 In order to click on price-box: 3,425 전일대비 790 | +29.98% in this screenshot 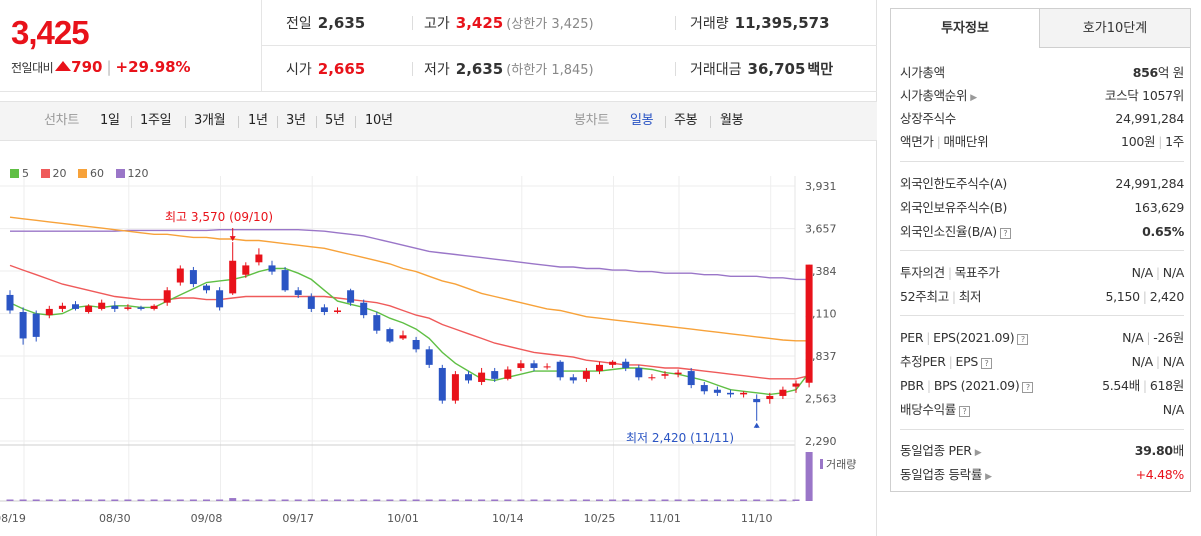, I will do `click(131, 46)`.